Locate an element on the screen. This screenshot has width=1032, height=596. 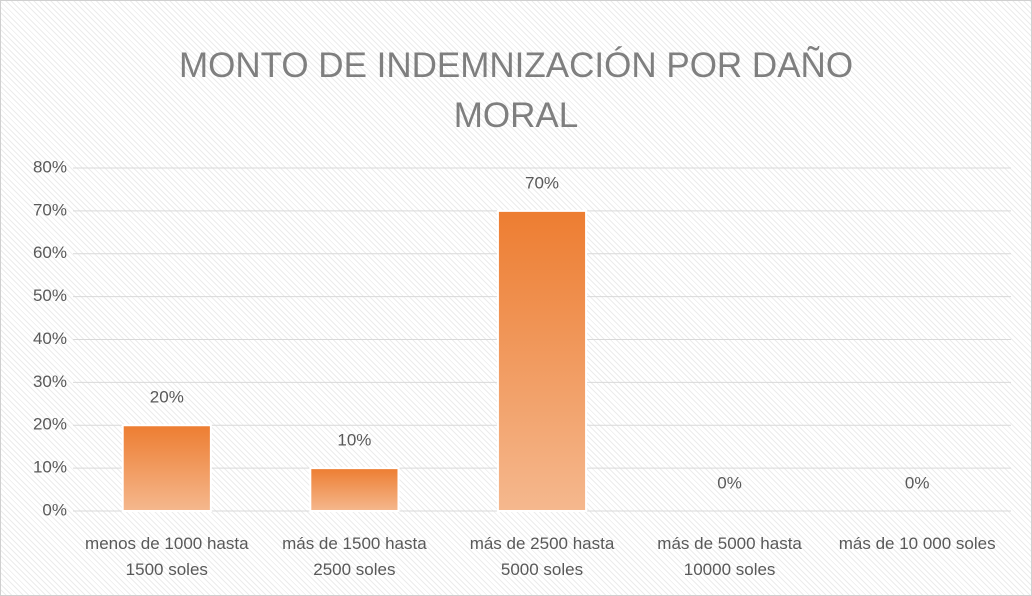
y-tick-label: 10% is located at coordinates (50, 467).